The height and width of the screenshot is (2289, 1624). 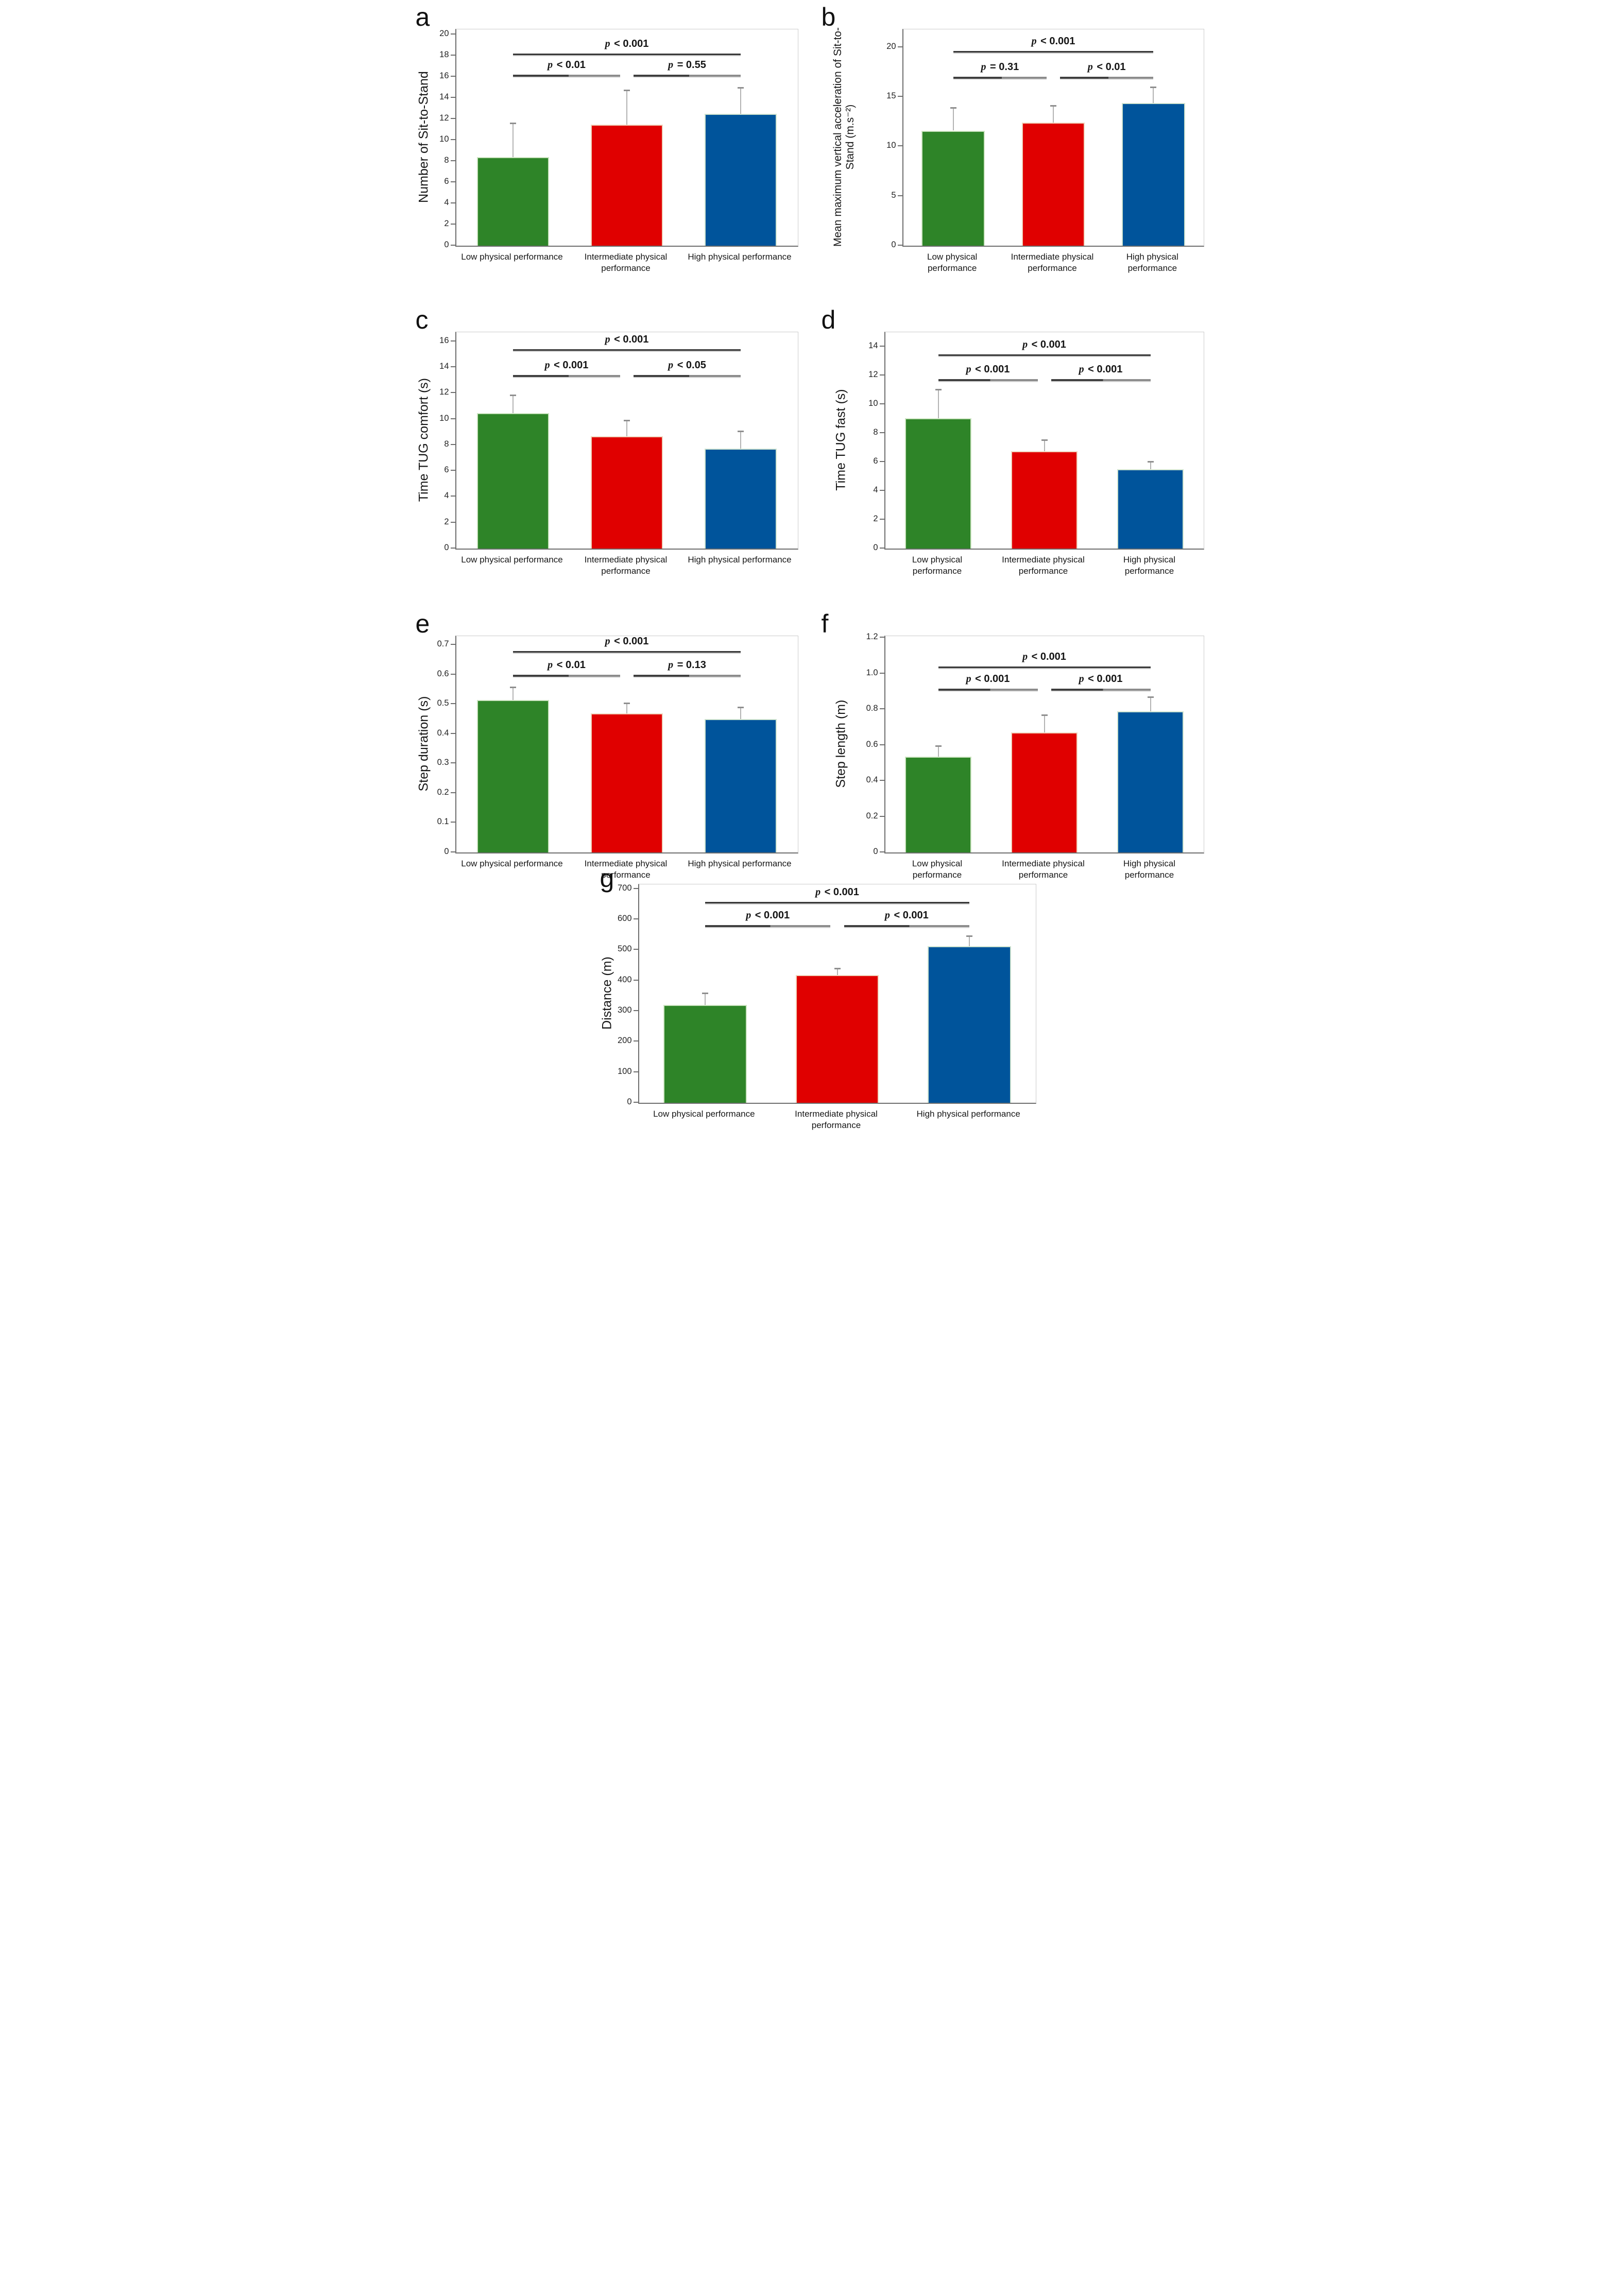 I want to click on y-tick-label: 16, so click(x=444, y=76).